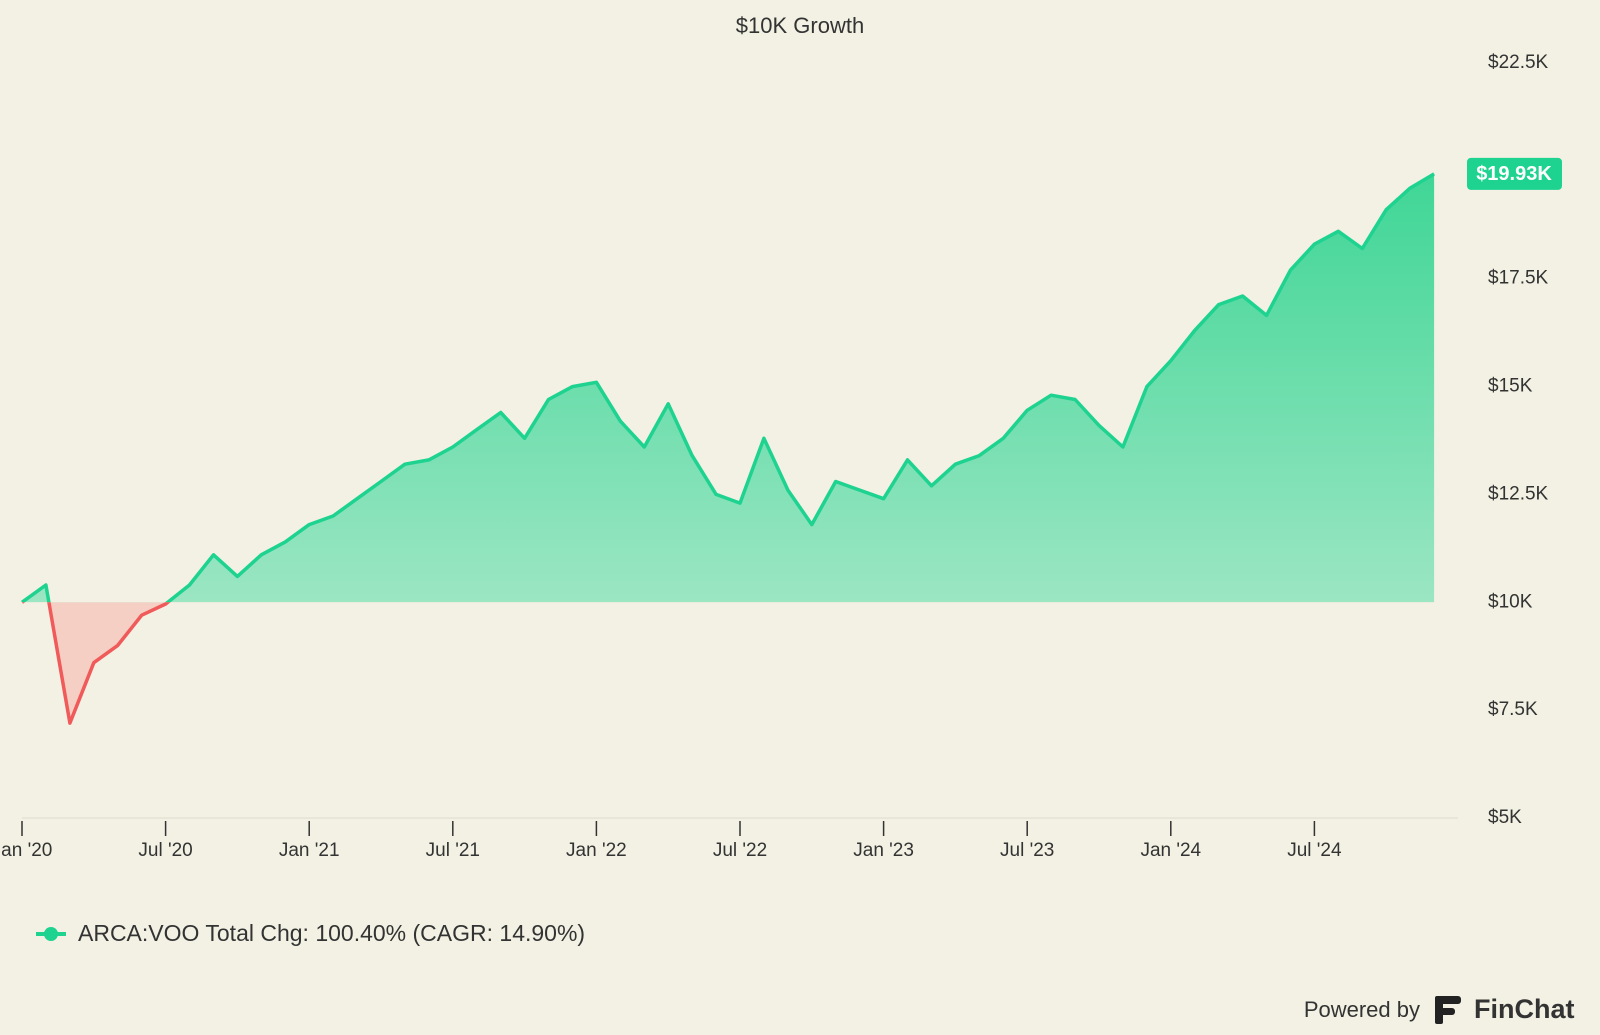  What do you see at coordinates (1518, 493) in the screenshot?
I see `y-tick-label: $12.5K` at bounding box center [1518, 493].